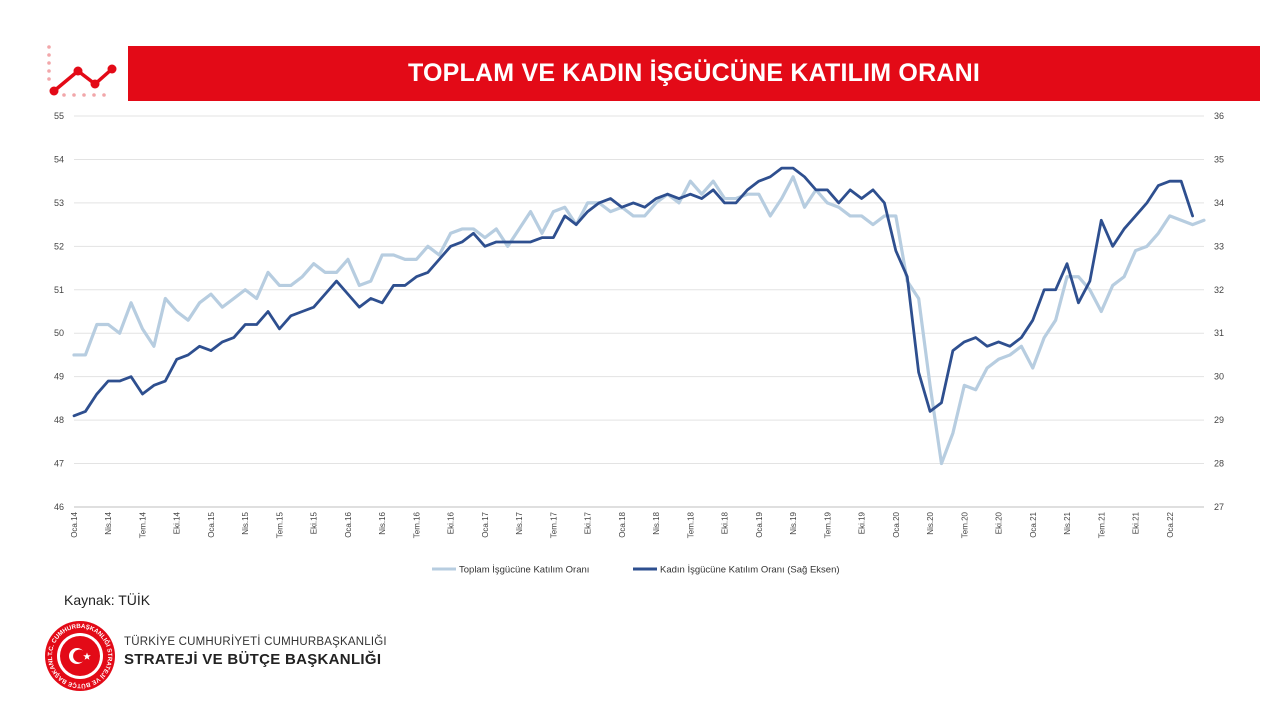 This screenshot has height=720, width=1280. What do you see at coordinates (382, 522) in the screenshot?
I see `x-tick-label: Nis.16` at bounding box center [382, 522].